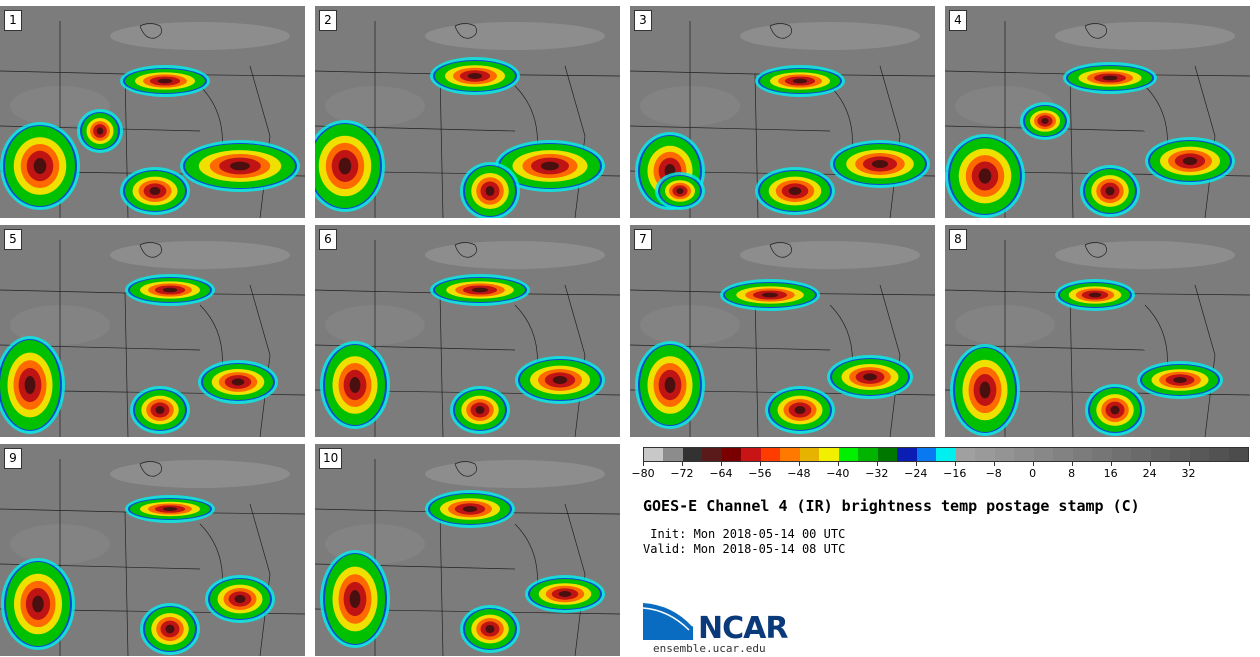 Image resolution: width=1260 pixels, height=657 pixels. I want to click on colorbar-tick-label: 0, so click(1033, 473).